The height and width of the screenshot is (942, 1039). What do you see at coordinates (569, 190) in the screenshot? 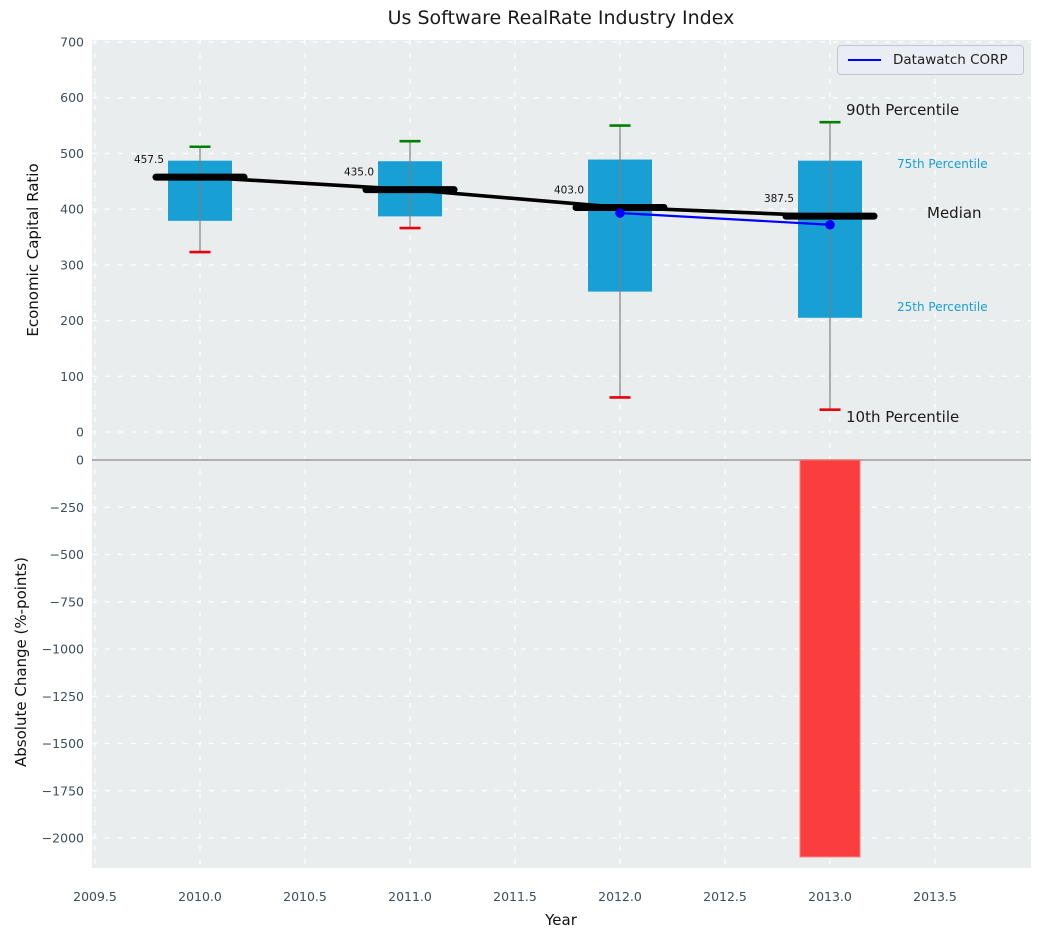
I see `median-value-label: 403.0` at bounding box center [569, 190].